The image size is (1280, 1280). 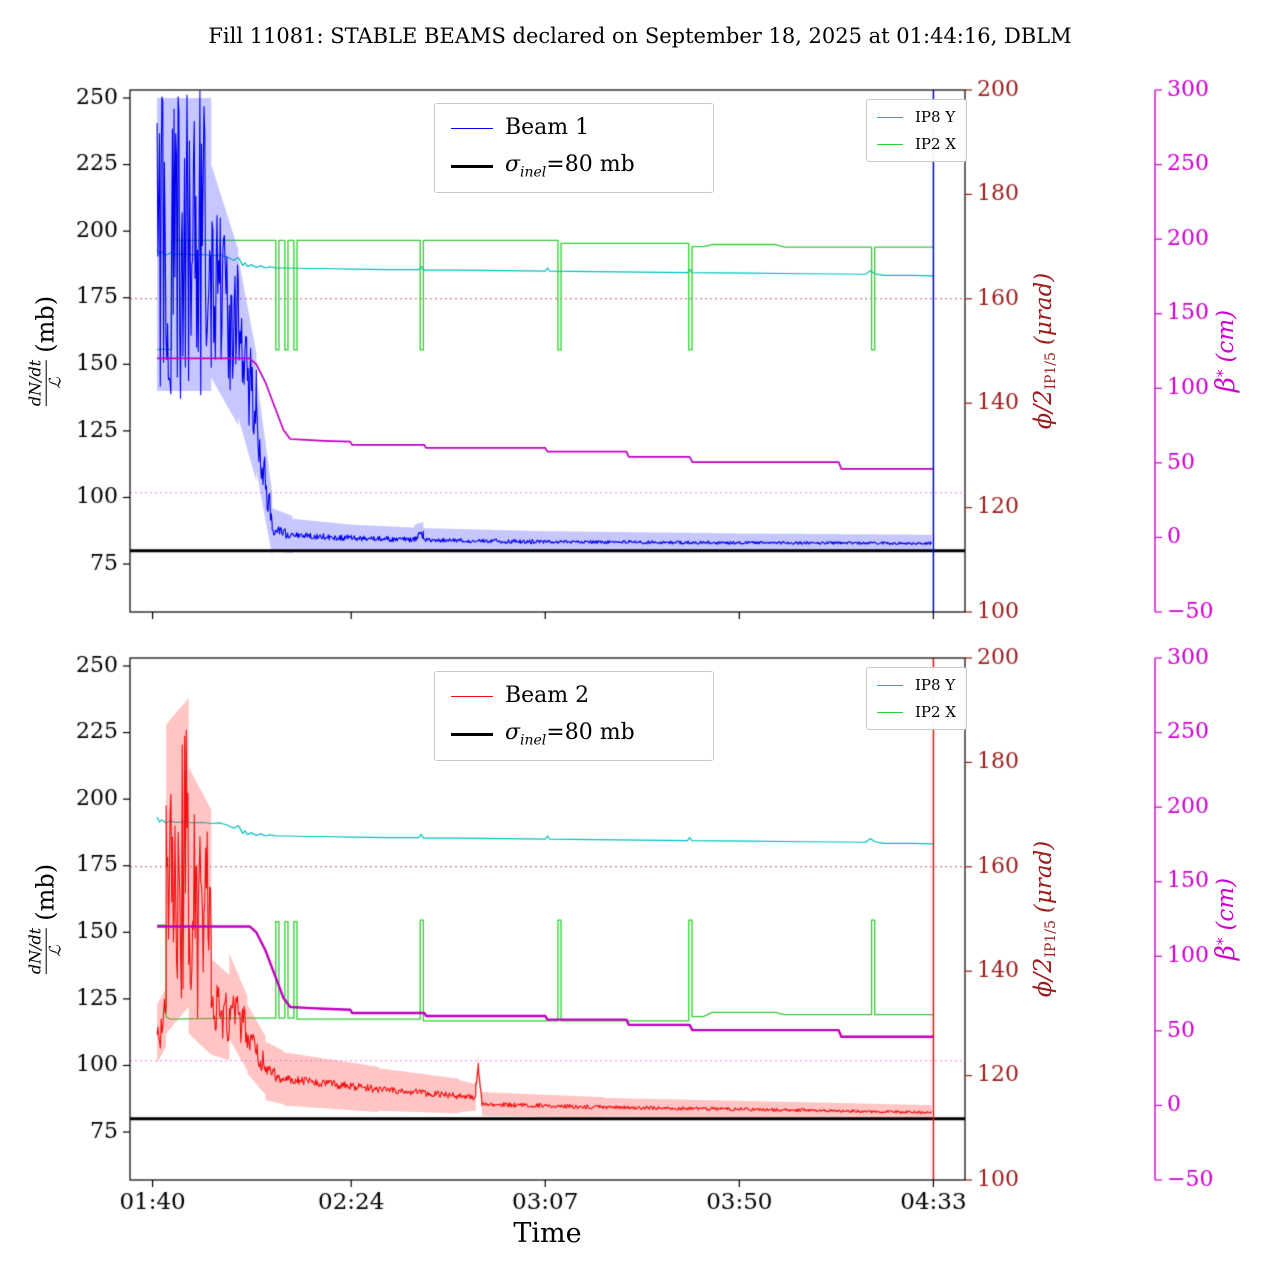 I want to click on legend-entry-beam1: Beam 1, so click(x=574, y=128).